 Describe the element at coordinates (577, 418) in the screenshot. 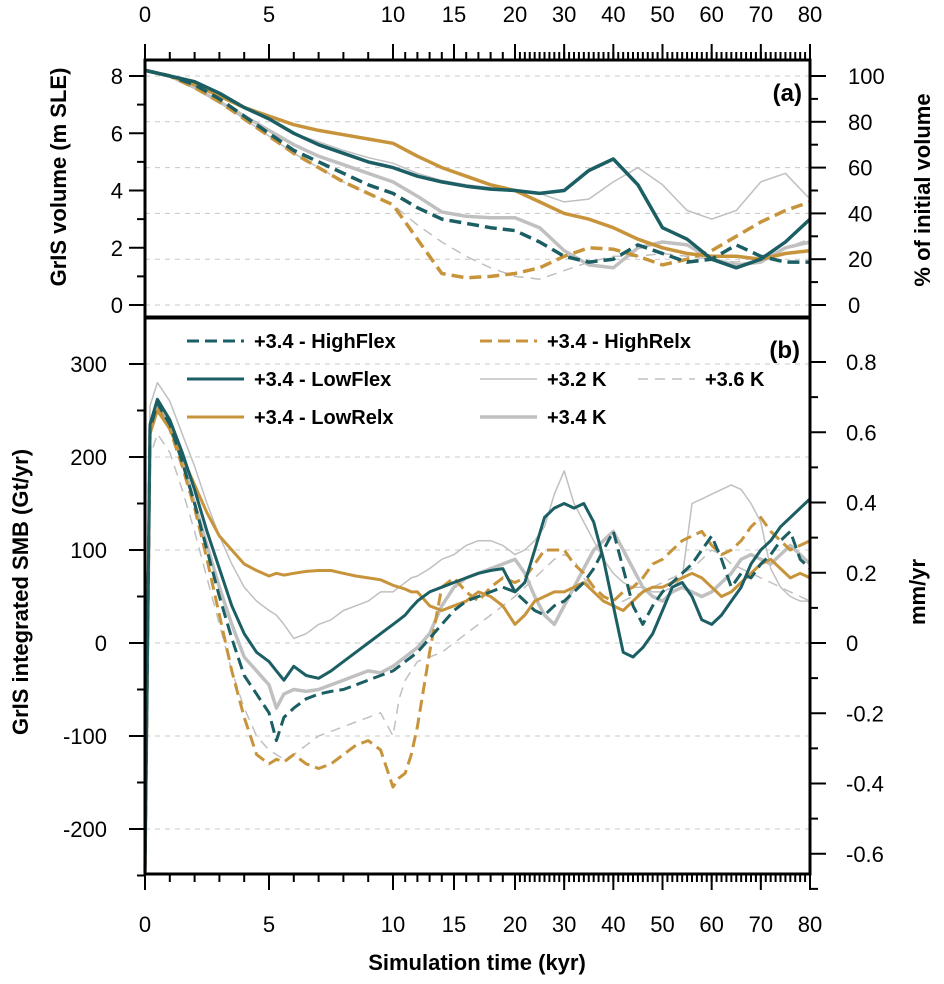

I see `legend-label: +3.4 K` at that location.